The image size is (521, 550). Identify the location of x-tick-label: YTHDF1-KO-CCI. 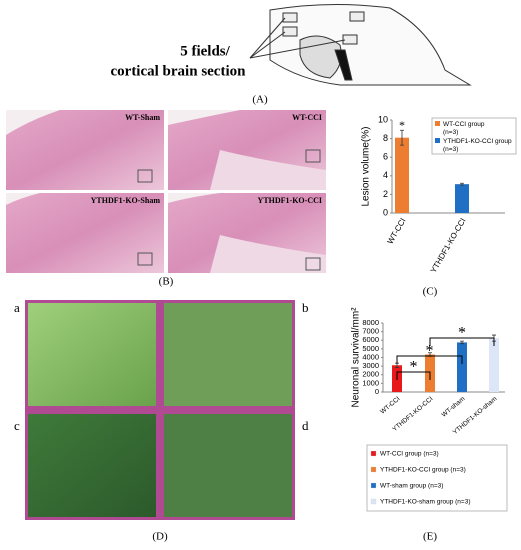
(448, 246).